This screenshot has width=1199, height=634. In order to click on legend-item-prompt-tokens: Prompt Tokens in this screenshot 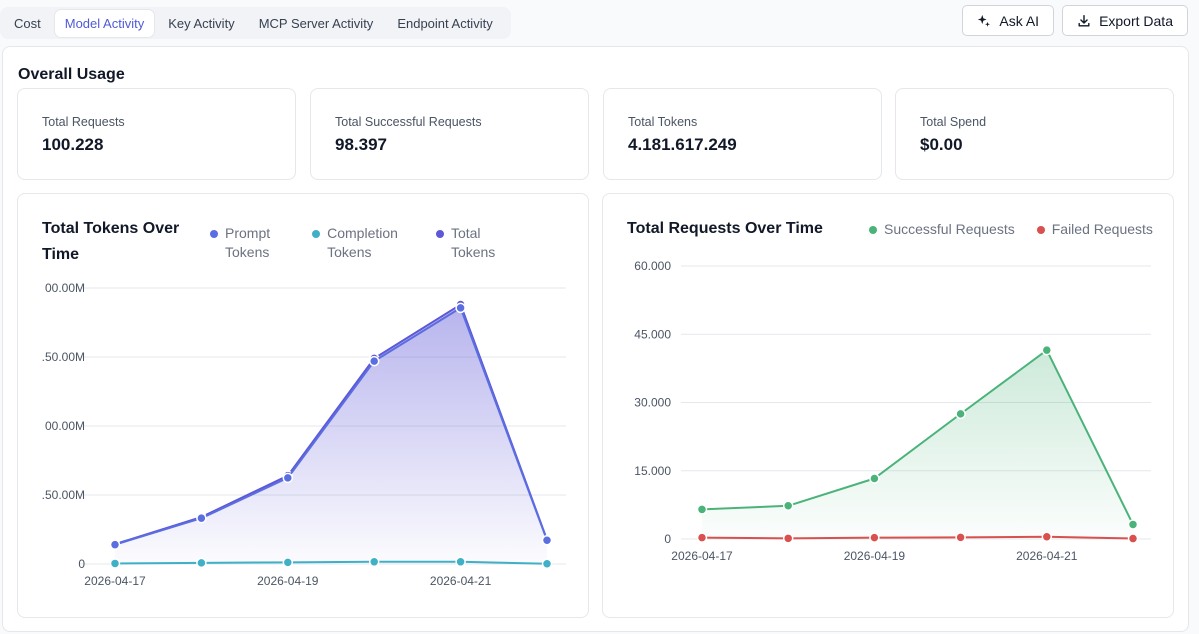, I will do `click(240, 243)`.